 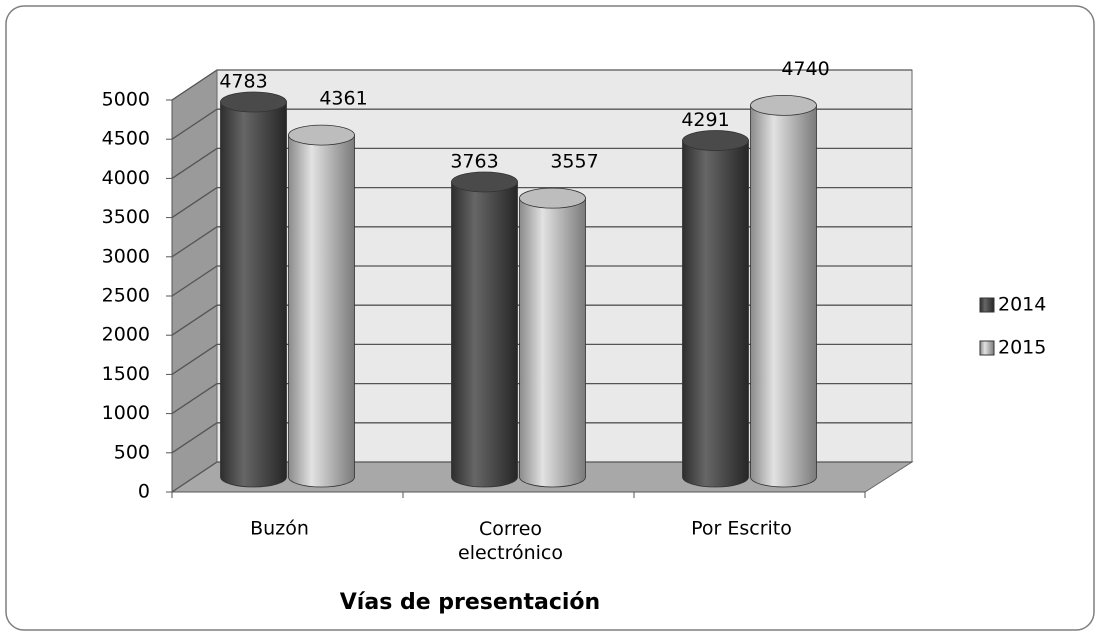 What do you see at coordinates (126, 256) in the screenshot?
I see `y-tick-label: 3000` at bounding box center [126, 256].